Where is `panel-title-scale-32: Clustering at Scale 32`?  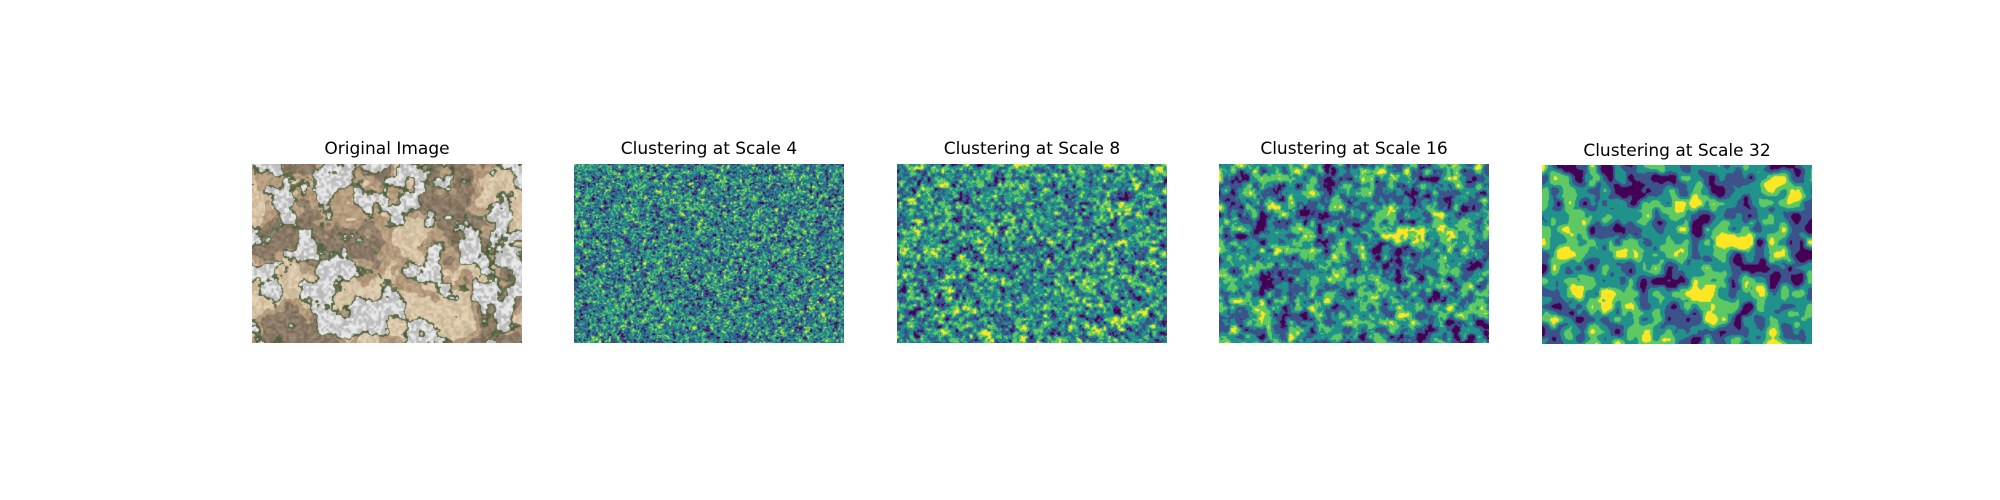 panel-title-scale-32: Clustering at Scale 32 is located at coordinates (1677, 151).